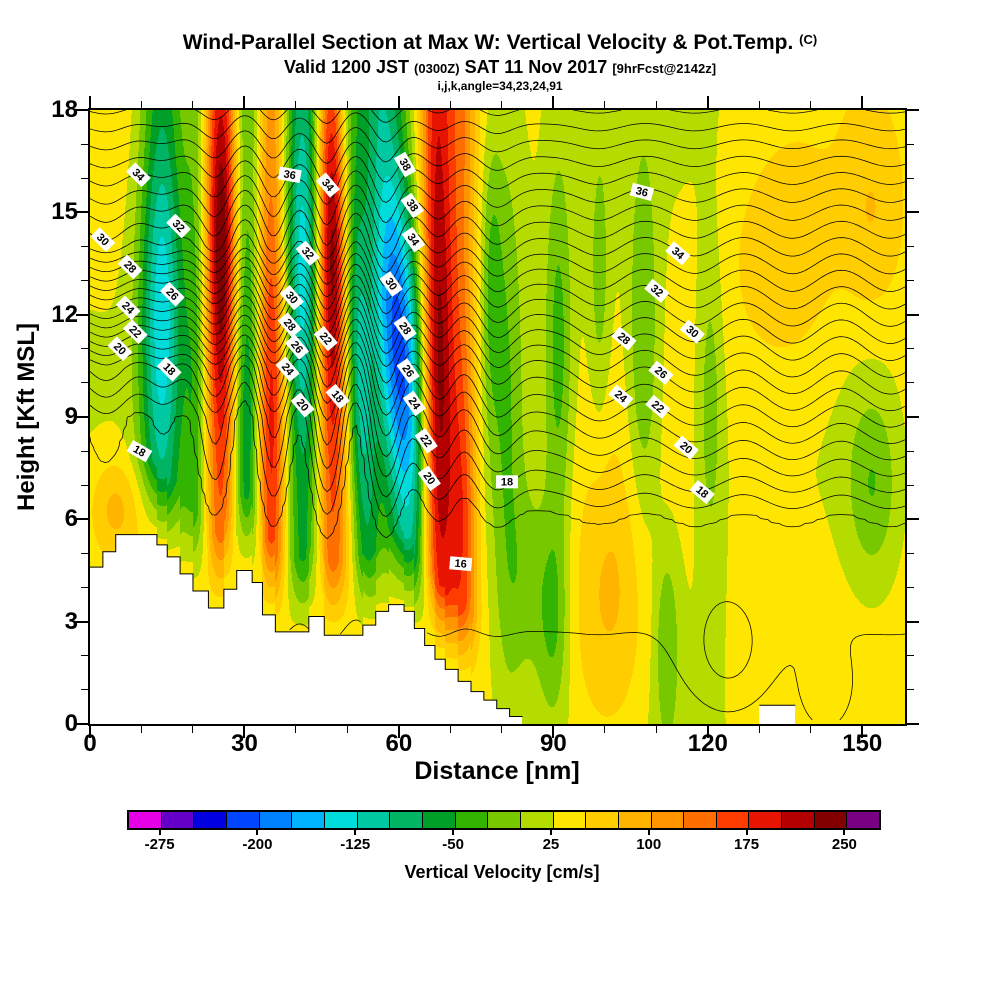  I want to click on x-tick-label: 150, so click(862, 743).